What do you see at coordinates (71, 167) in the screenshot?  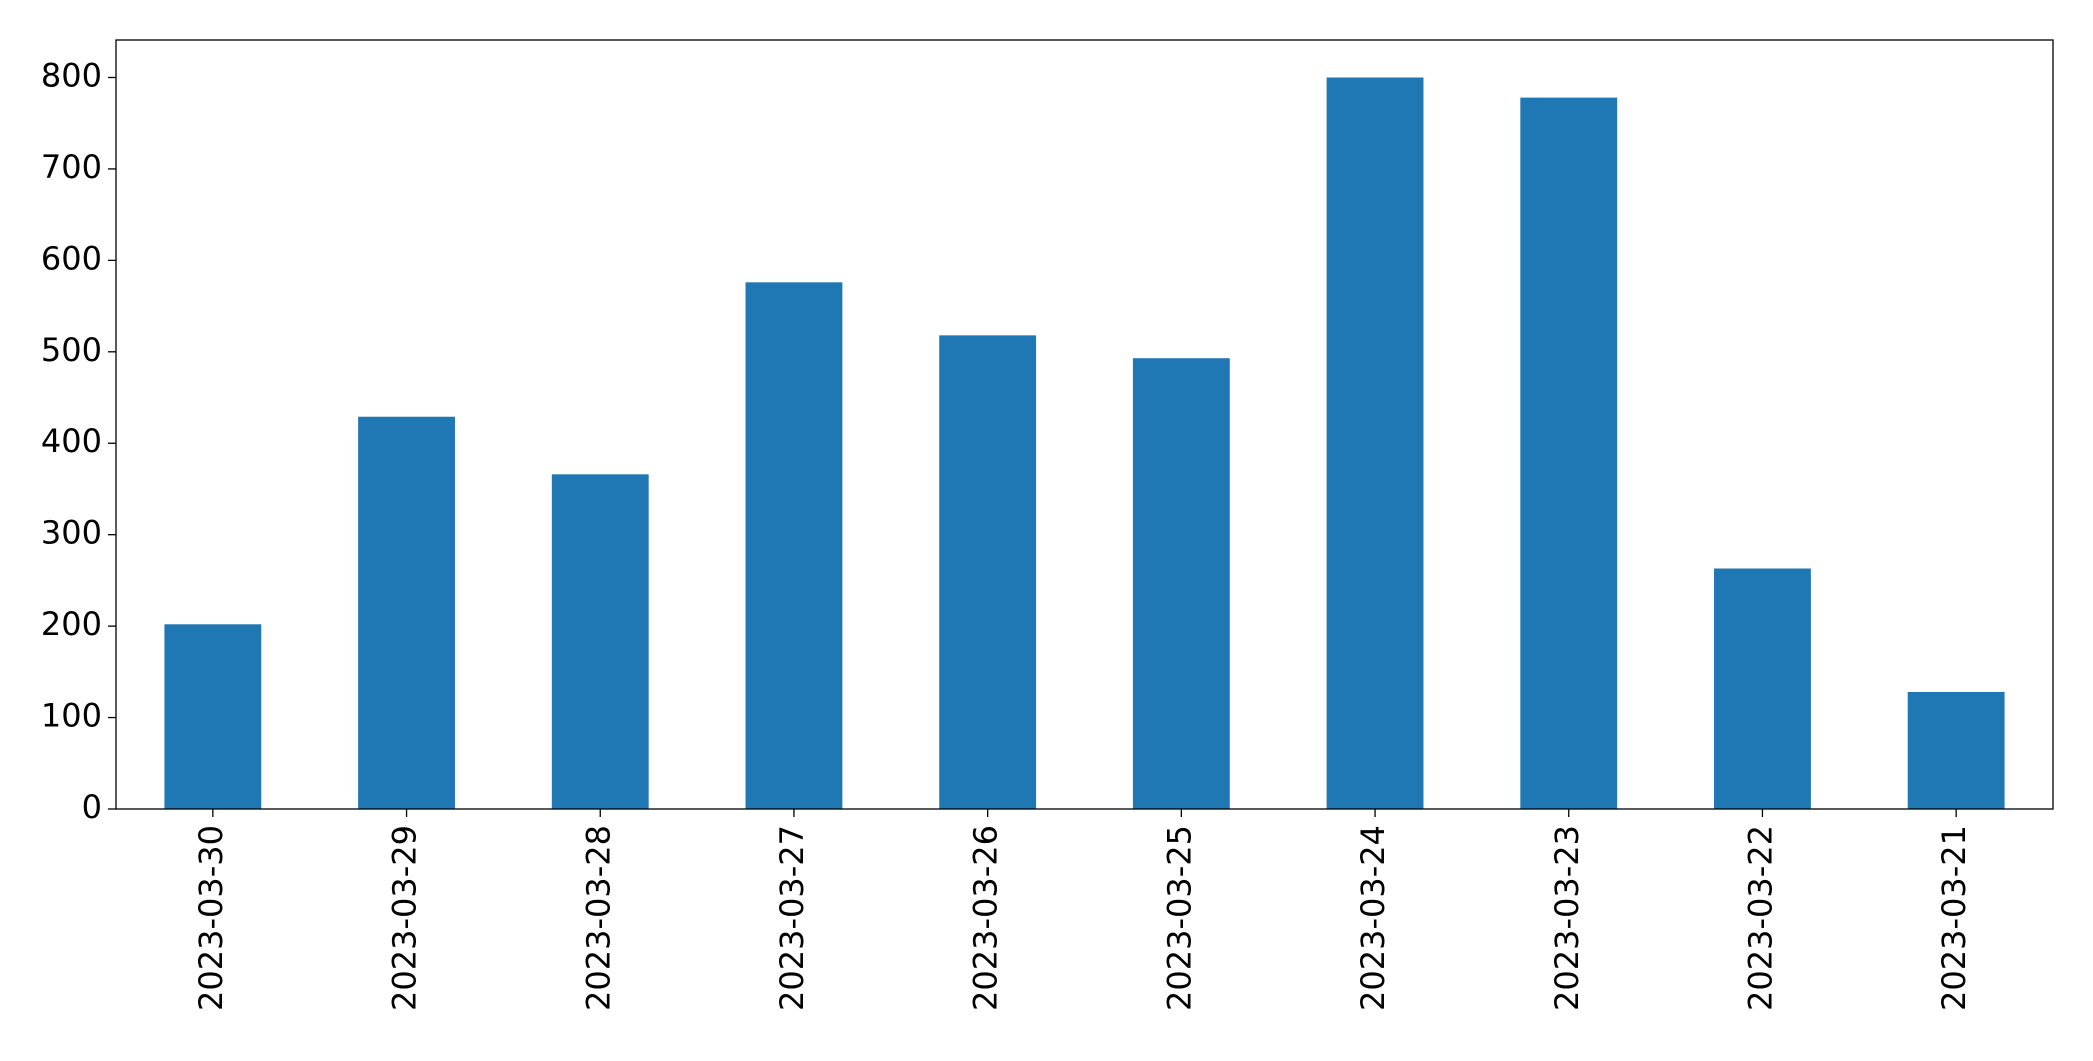 I see `y-tick-label: 700` at bounding box center [71, 167].